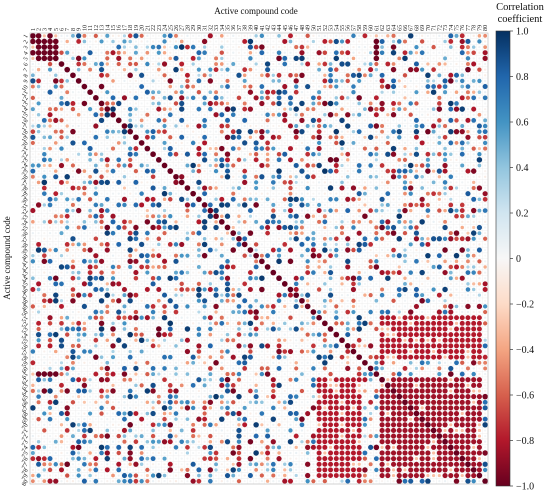  What do you see at coordinates (79, 29) in the screenshot?
I see `x-tick-label: 9` at bounding box center [79, 29].